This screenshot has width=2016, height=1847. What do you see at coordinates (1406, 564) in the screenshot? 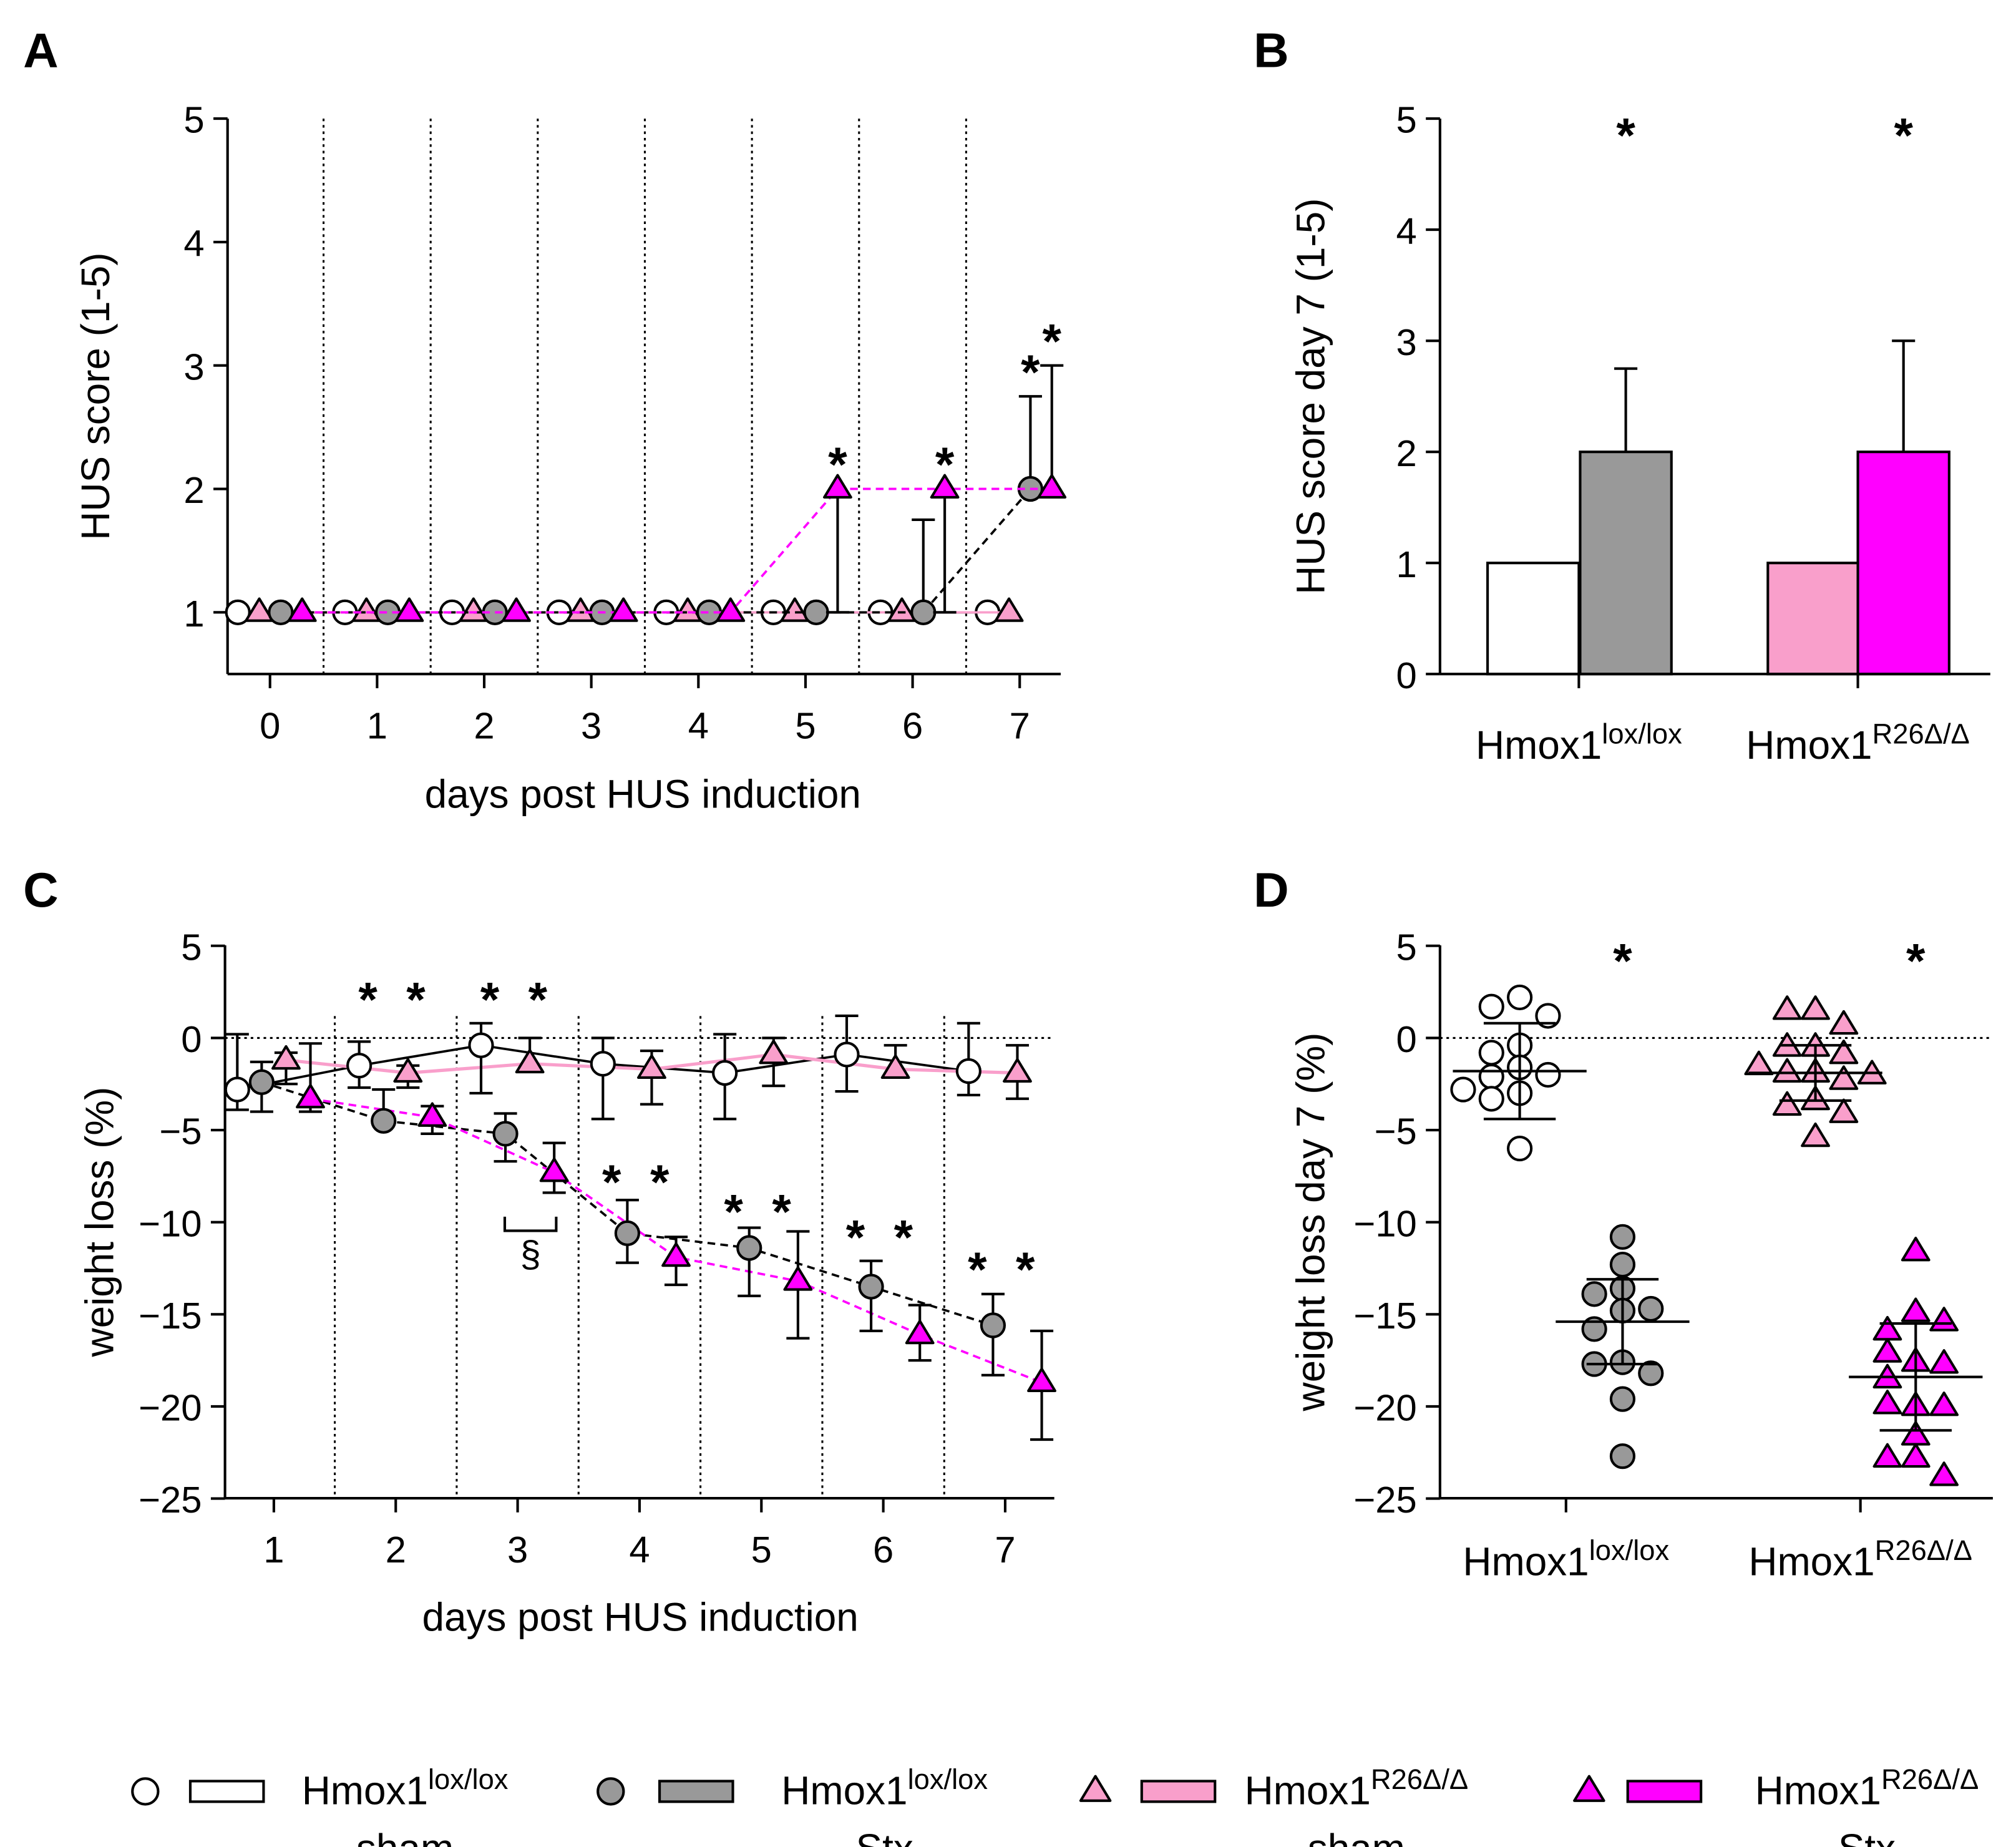
I see `y-tick-label: 1` at bounding box center [1406, 564].